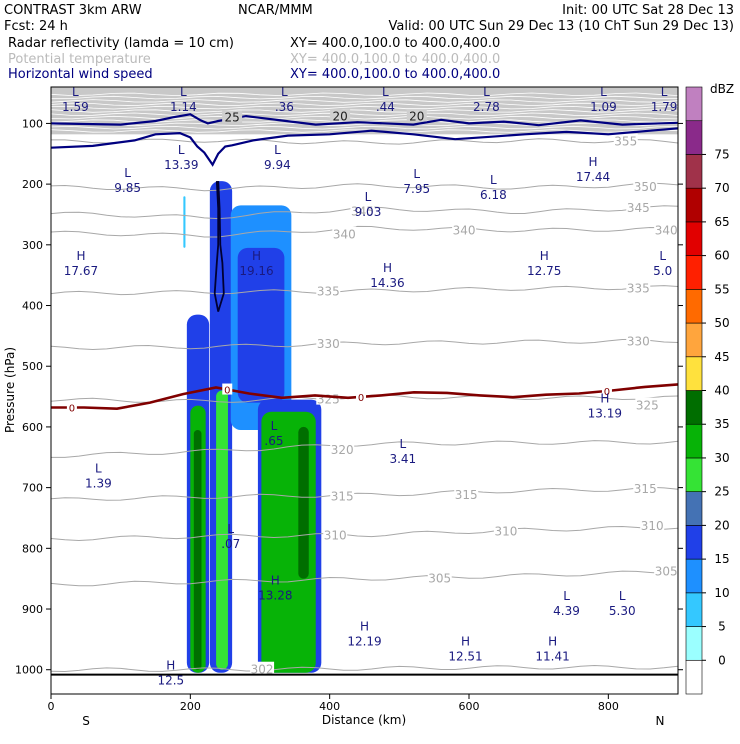 The width and height of the screenshot is (740, 744). Describe the element at coordinates (402, 459) in the screenshot. I see `extremum-value: 3.41` at that location.